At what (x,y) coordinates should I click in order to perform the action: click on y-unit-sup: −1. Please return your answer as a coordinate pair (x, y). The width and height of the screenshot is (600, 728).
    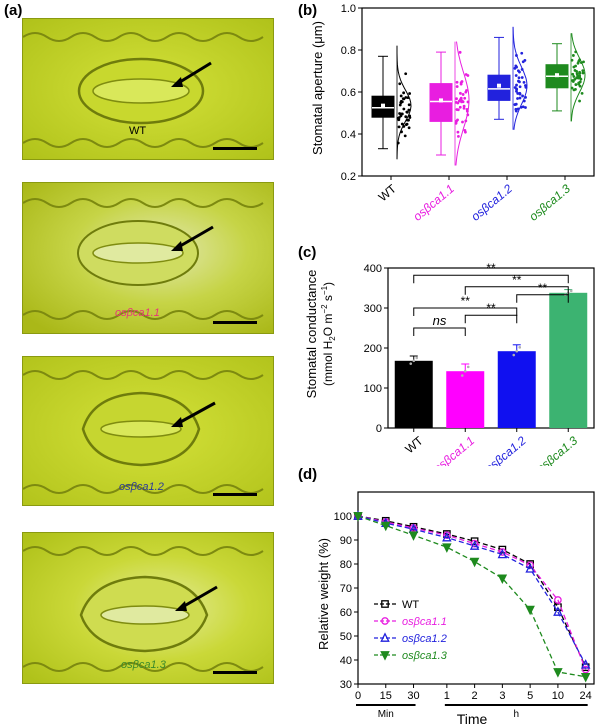
    Looking at the image, I should click on (324, 290).